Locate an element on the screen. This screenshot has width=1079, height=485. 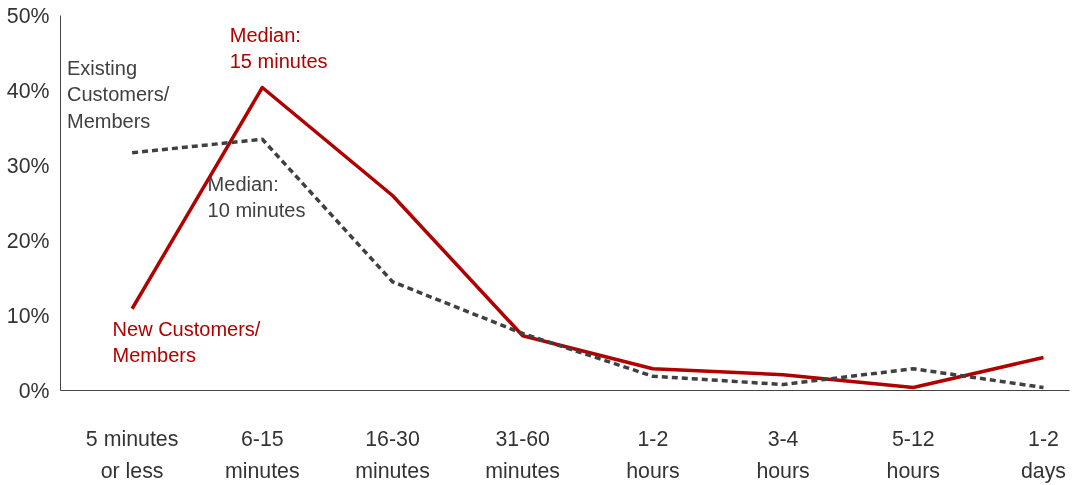
series-label: New Customers/ Members is located at coordinates (186, 341).